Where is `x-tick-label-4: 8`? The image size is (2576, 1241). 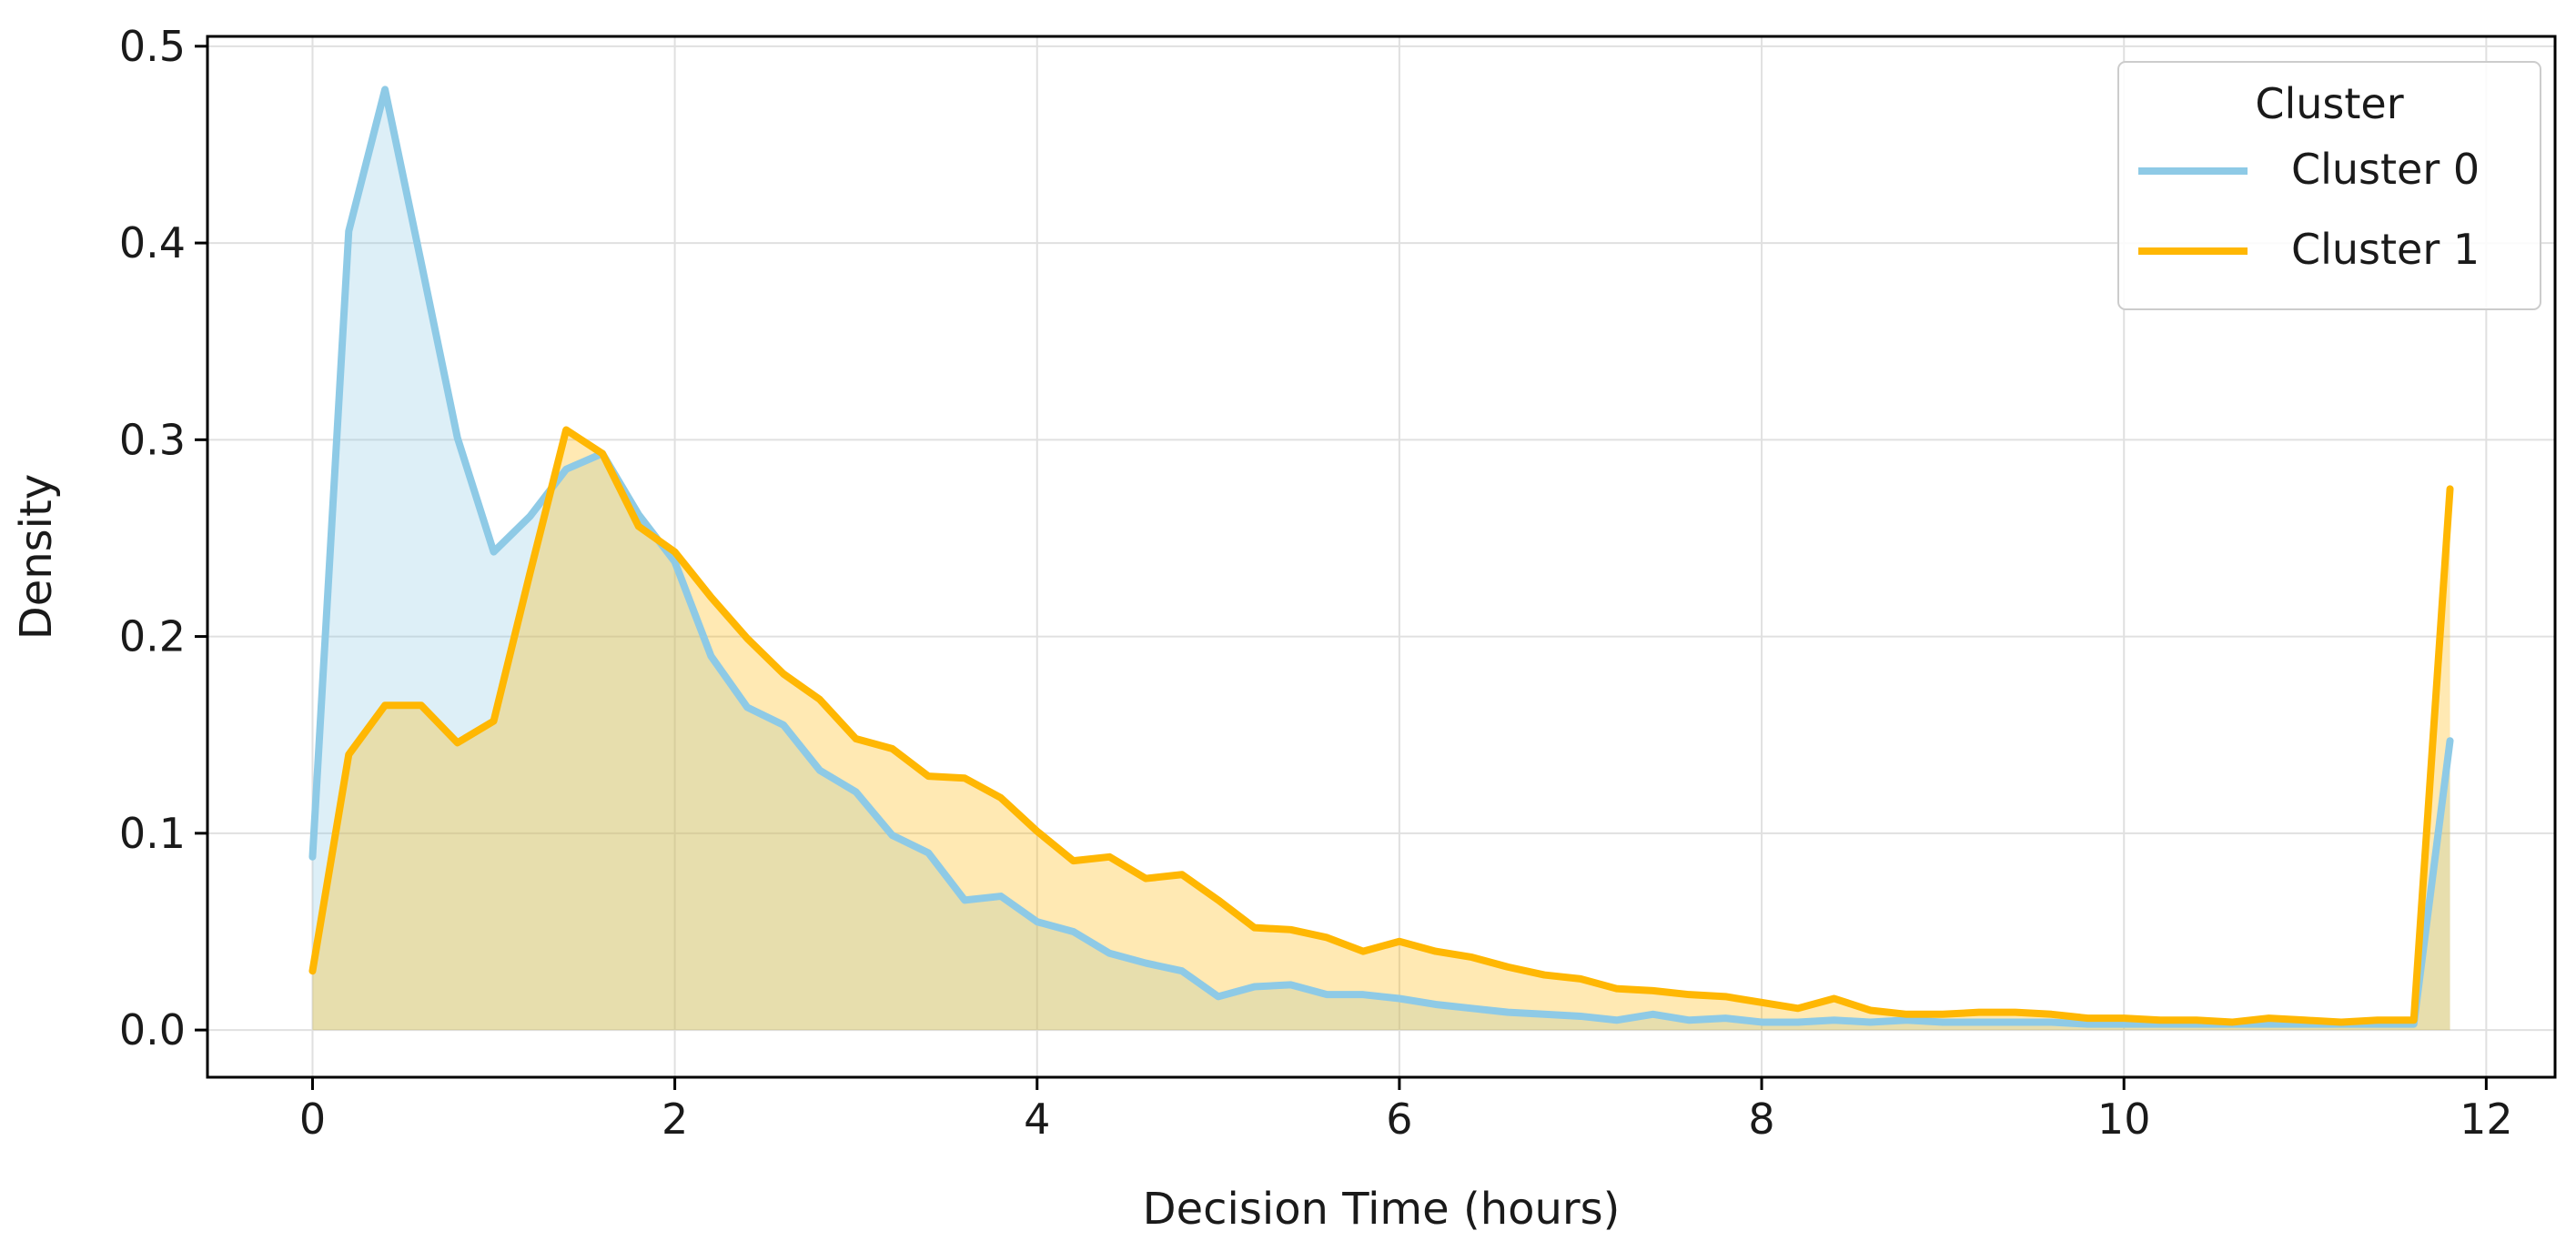 x-tick-label-4: 8 is located at coordinates (1761, 1119).